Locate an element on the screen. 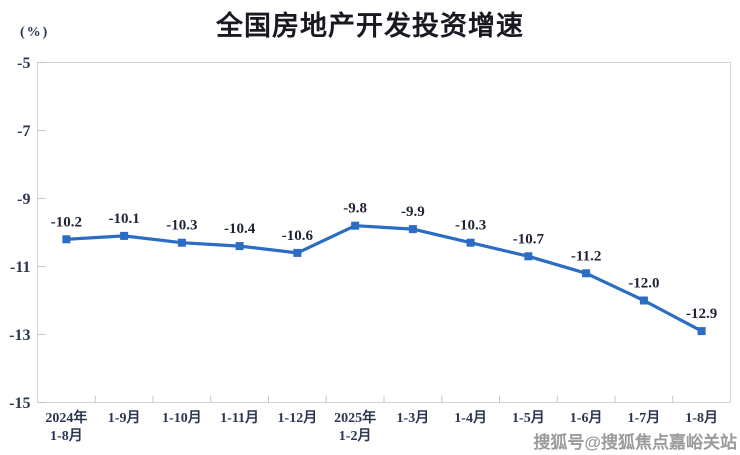 This screenshot has height=455, width=740. y-axis-tick-label: -5 is located at coordinates (23, 63).